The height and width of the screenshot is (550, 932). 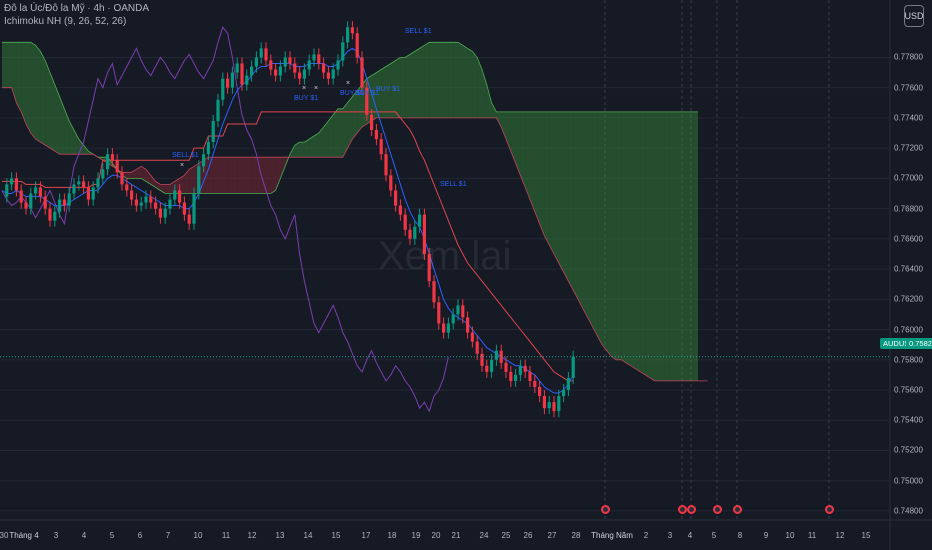 I want to click on cross-marker: ×, so click(x=316, y=88).